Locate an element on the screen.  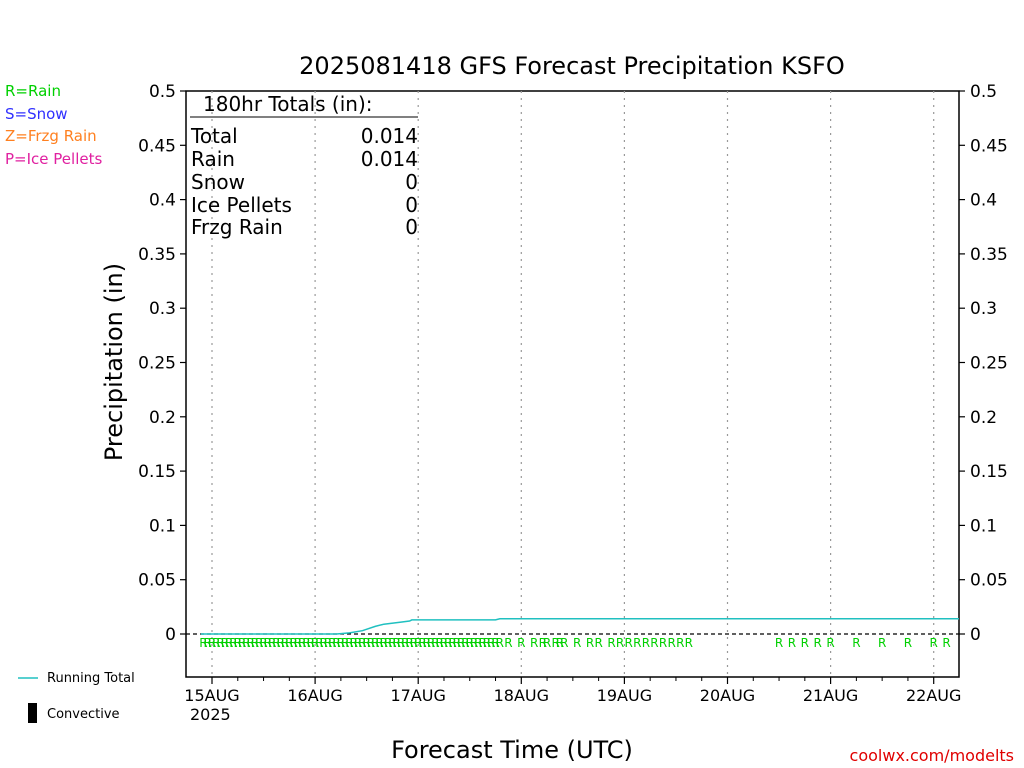
source-credit: coolwx.com/modelts is located at coordinates (932, 755).